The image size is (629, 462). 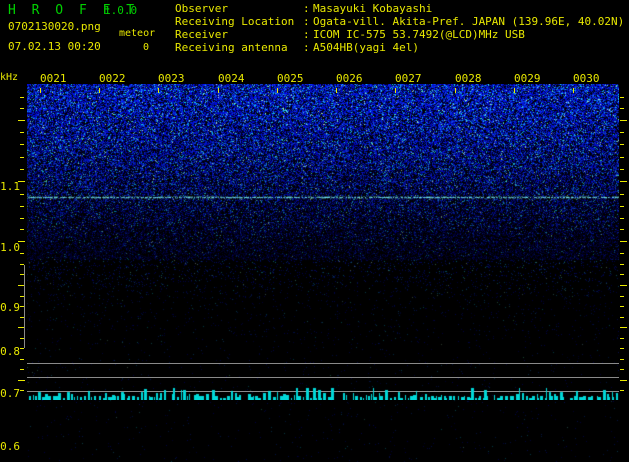 I want to click on station-info-row: Observer: Masayuki Kobayashi, so click(x=399, y=8).